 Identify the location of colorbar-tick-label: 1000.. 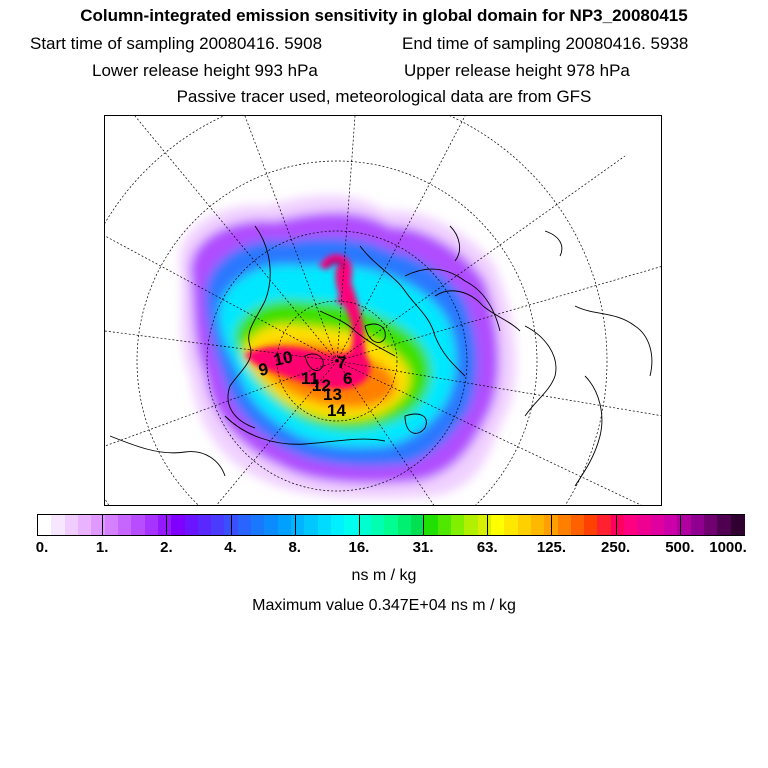
(728, 547).